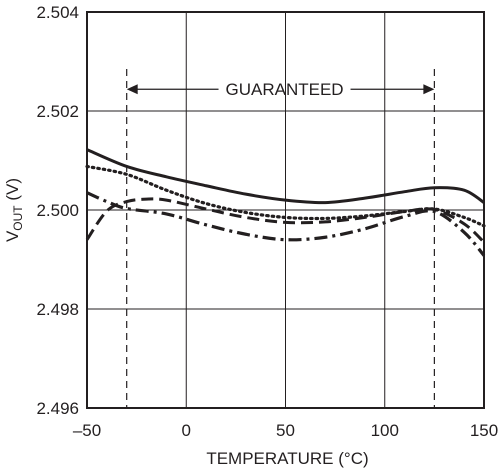  I want to click on y-tick-labels: 2.496 2.498 2.500 2.502 2.504, so click(57, 210).